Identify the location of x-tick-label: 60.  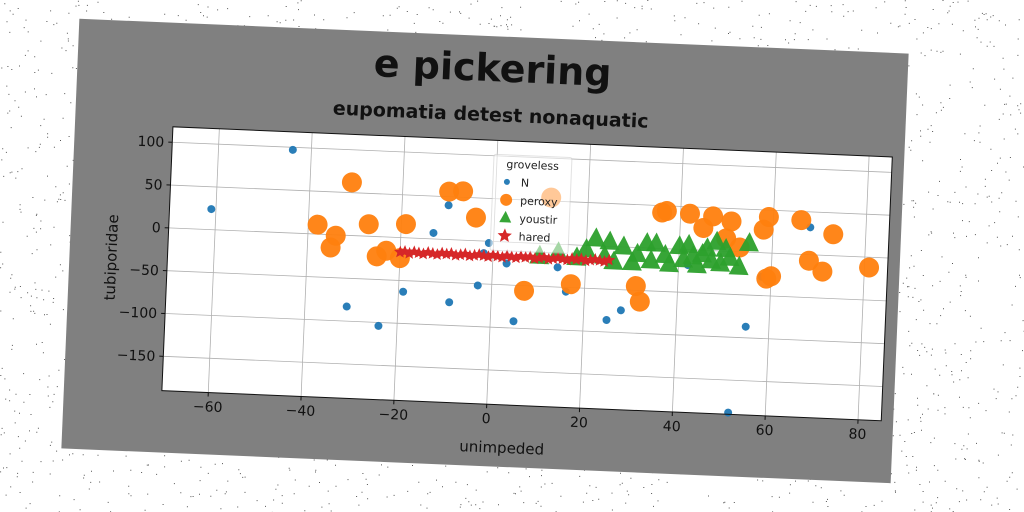
(764, 430).